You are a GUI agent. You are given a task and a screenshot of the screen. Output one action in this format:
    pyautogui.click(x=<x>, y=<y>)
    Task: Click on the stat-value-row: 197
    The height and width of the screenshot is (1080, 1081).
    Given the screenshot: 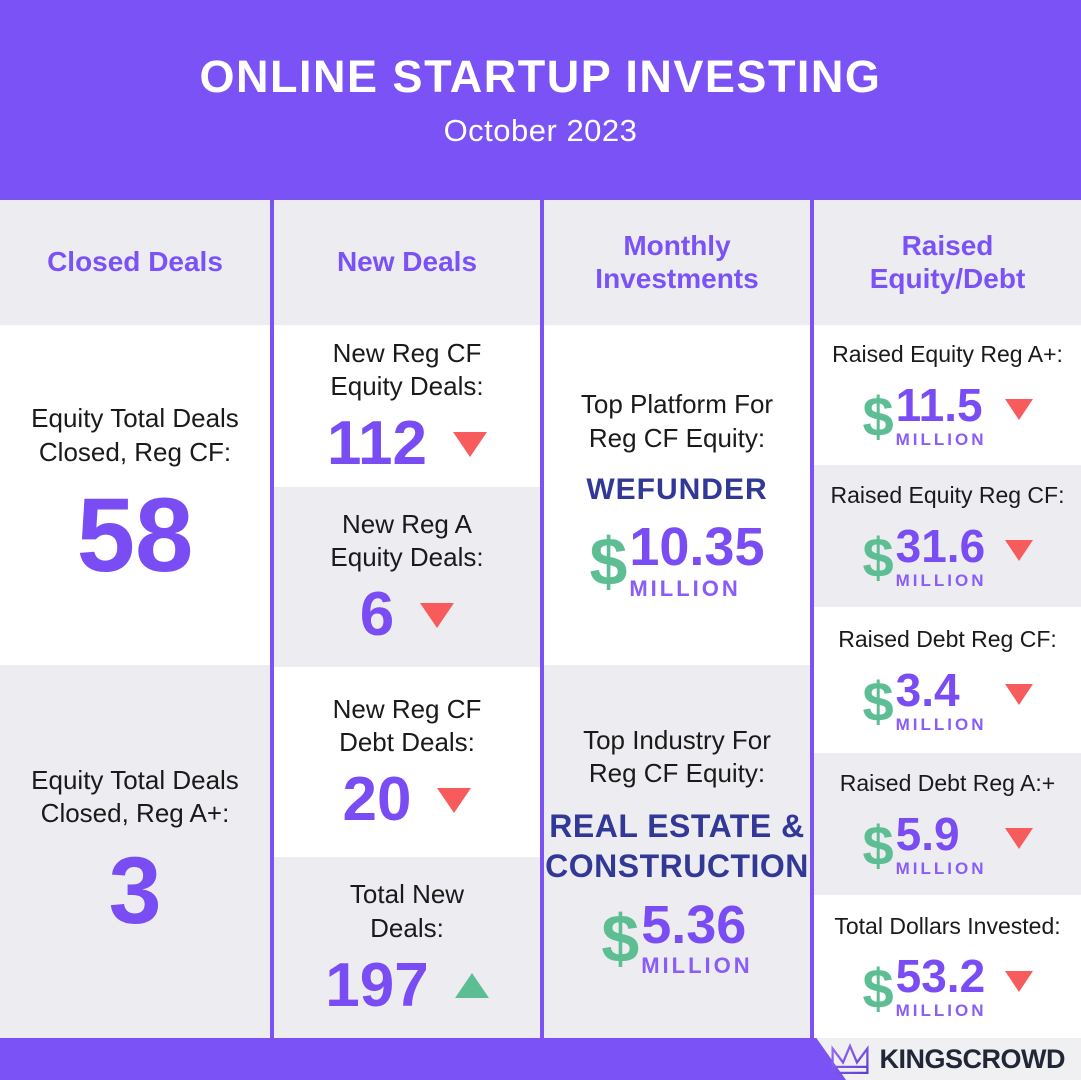 What is the action you would take?
    pyautogui.click(x=407, y=985)
    